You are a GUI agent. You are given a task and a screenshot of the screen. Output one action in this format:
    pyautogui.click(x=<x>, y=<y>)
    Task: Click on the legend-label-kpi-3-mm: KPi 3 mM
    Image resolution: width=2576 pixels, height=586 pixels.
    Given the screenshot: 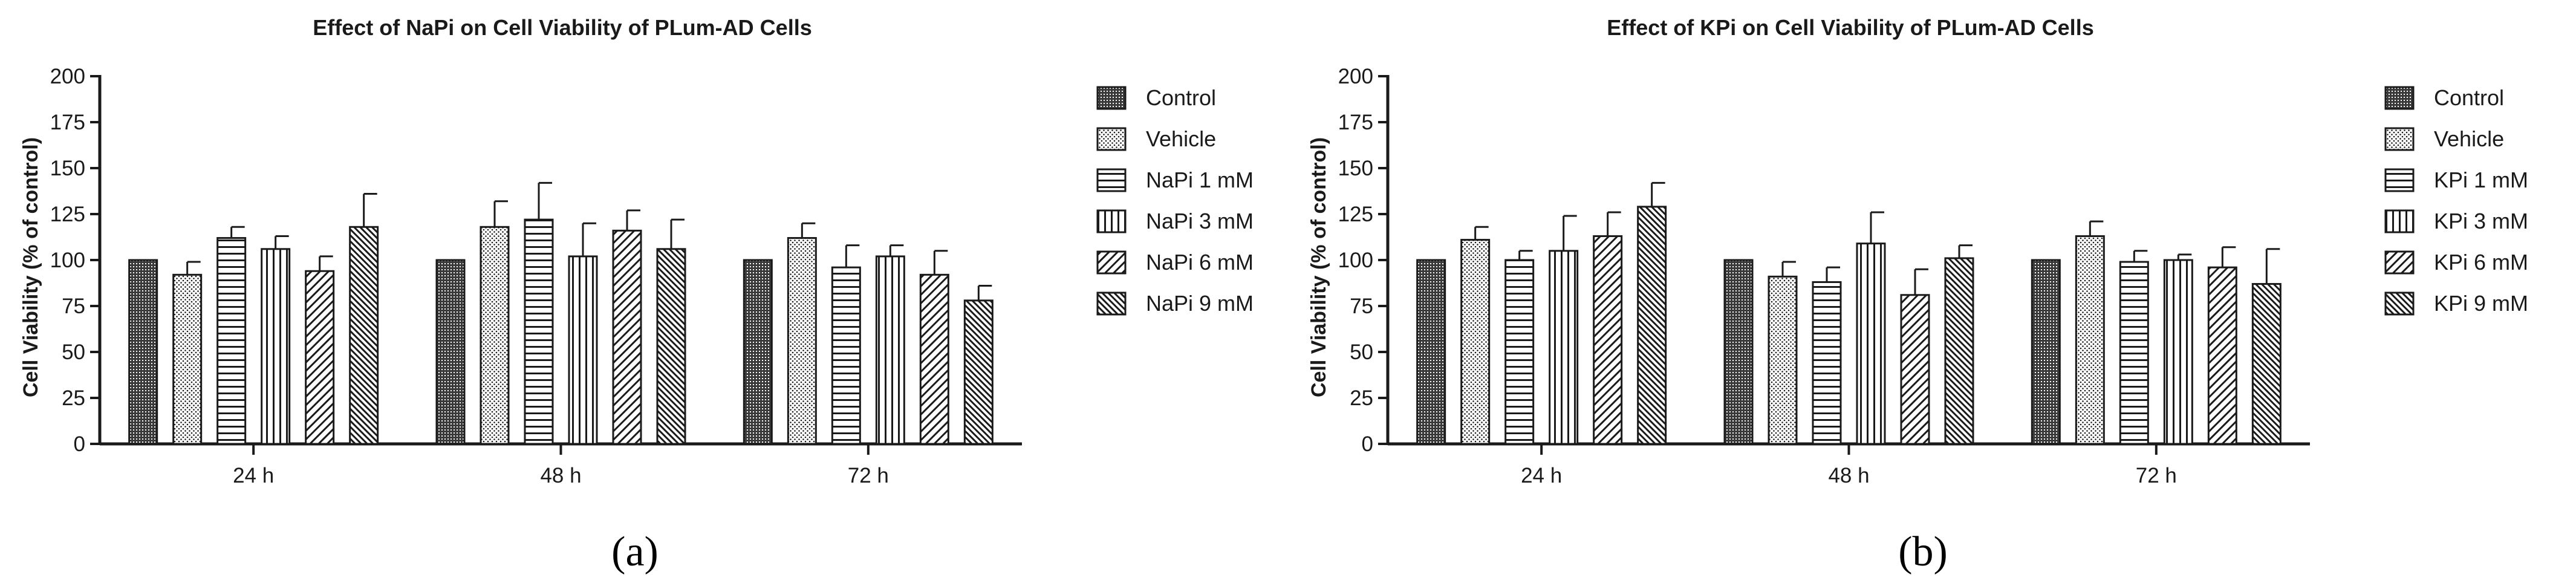 What is the action you would take?
    pyautogui.click(x=2481, y=221)
    